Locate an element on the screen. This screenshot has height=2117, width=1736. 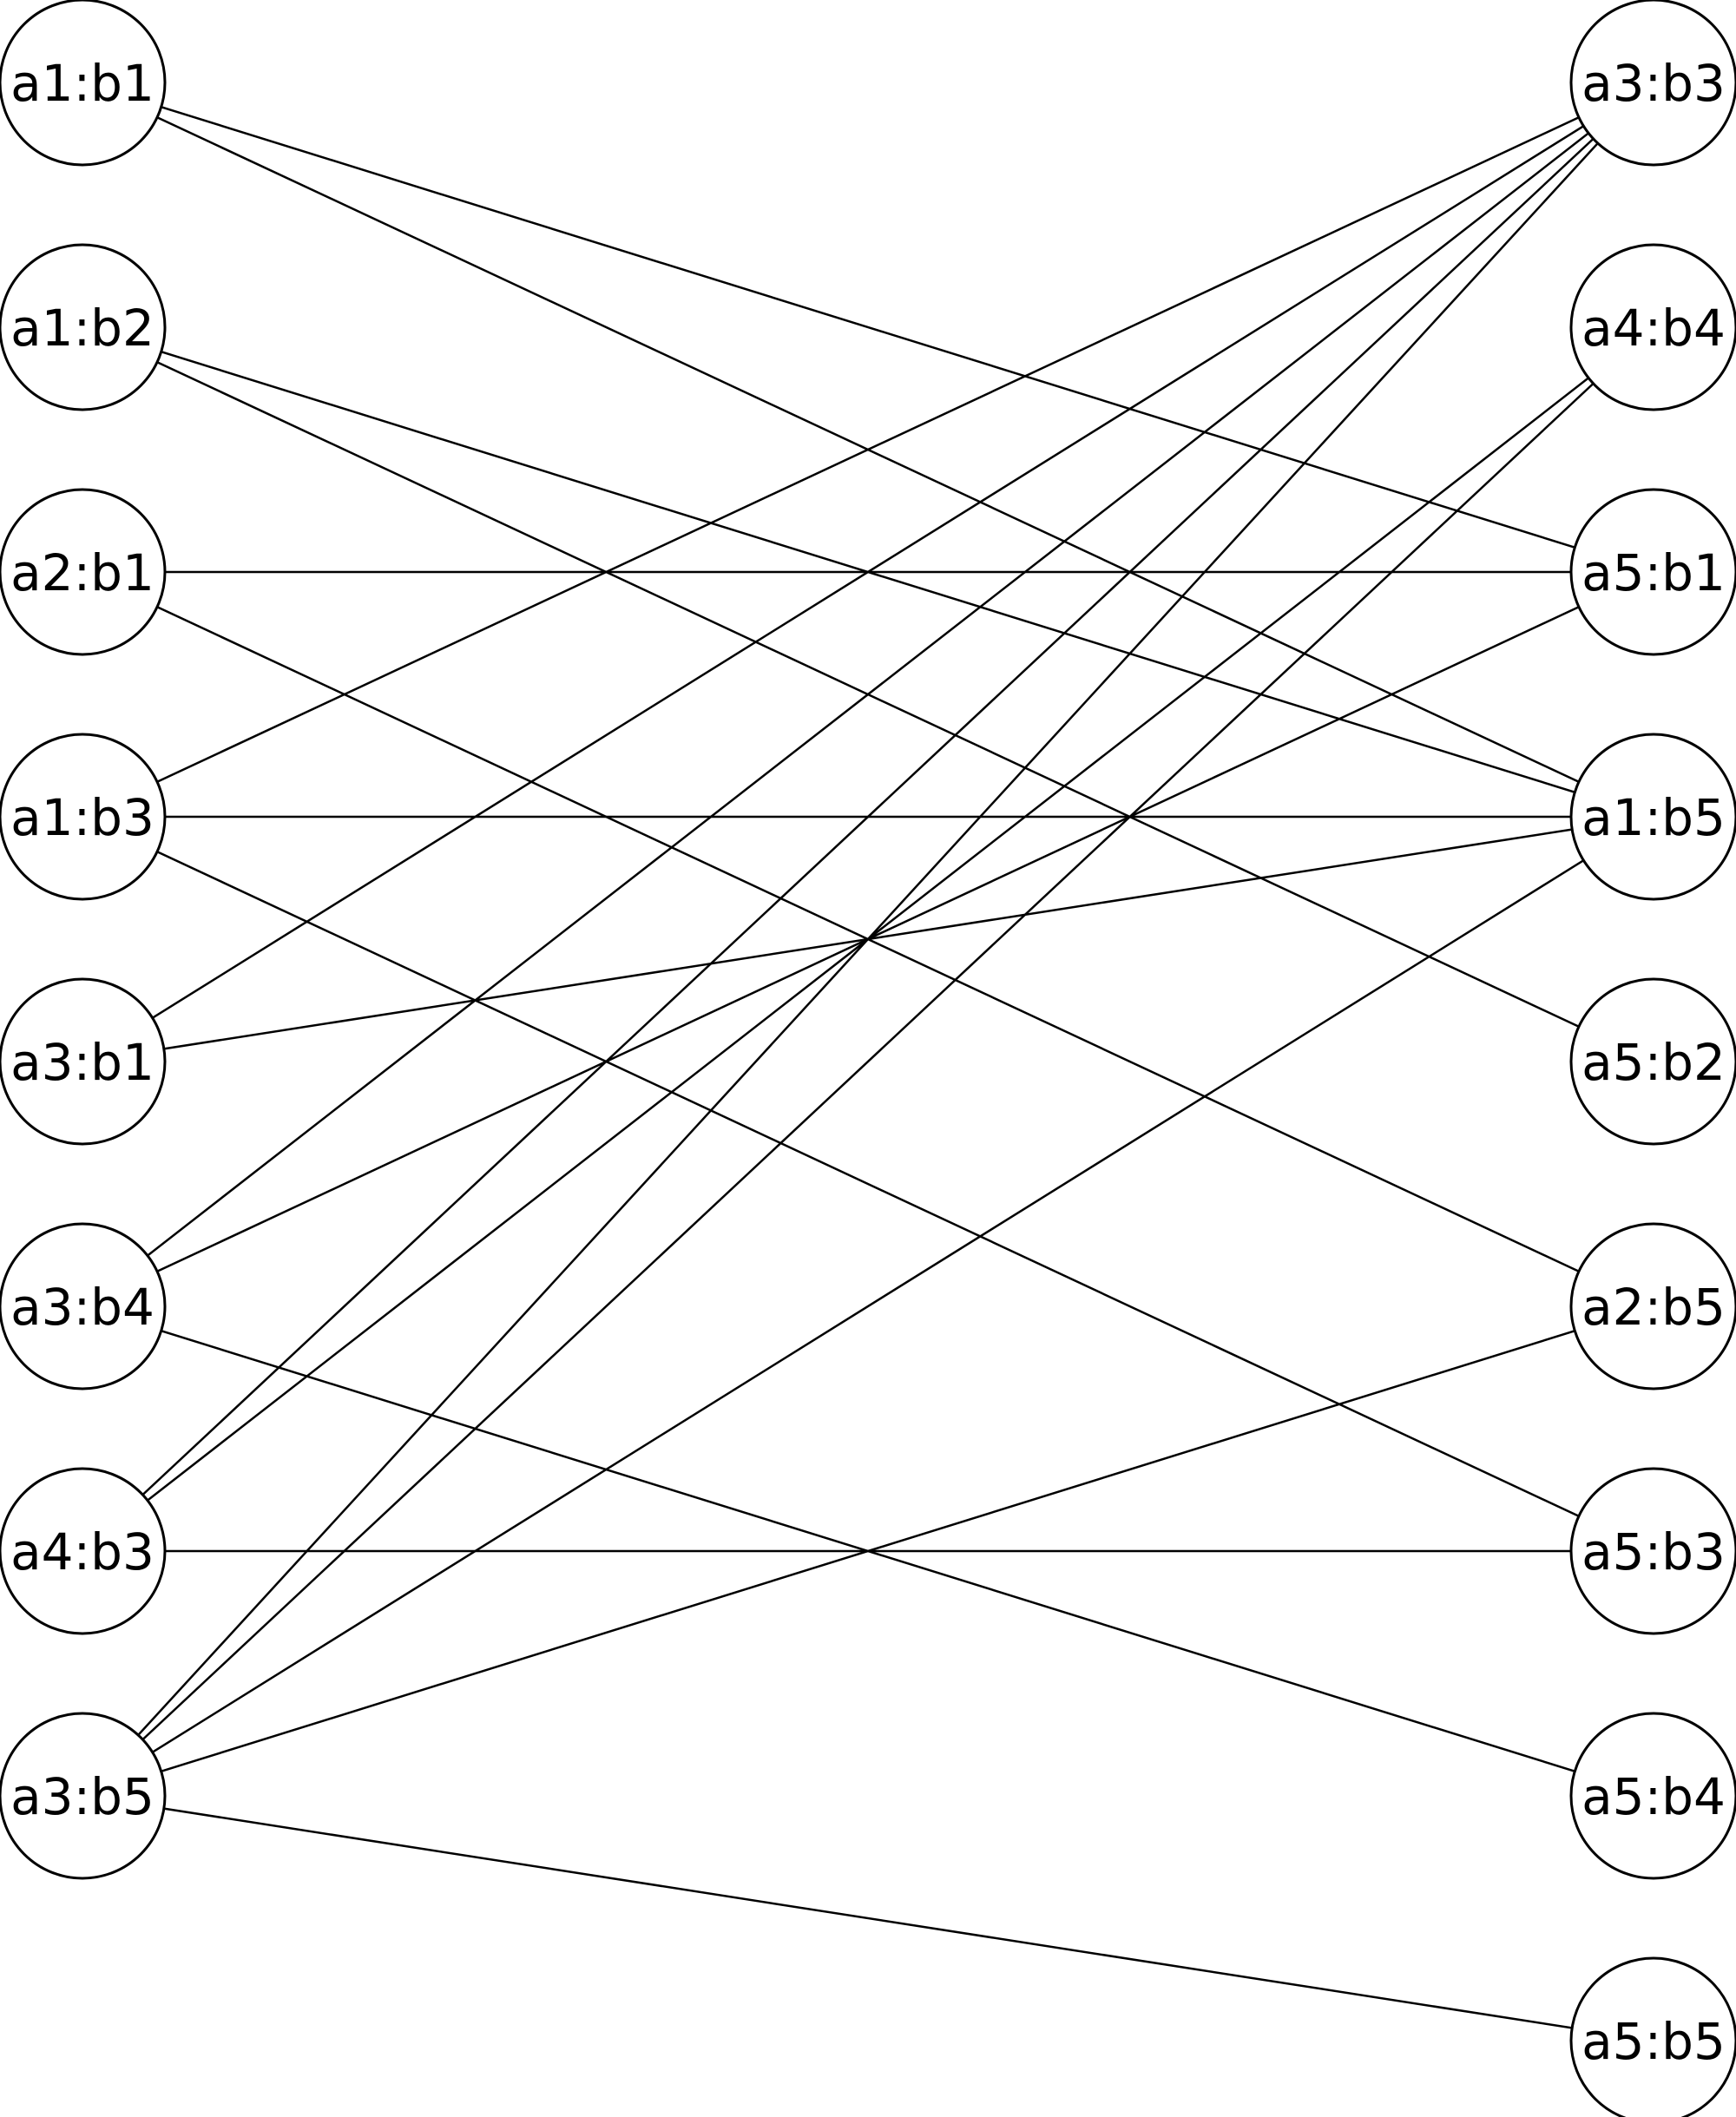
node-circle-a4b4 is located at coordinates (1652, 327).